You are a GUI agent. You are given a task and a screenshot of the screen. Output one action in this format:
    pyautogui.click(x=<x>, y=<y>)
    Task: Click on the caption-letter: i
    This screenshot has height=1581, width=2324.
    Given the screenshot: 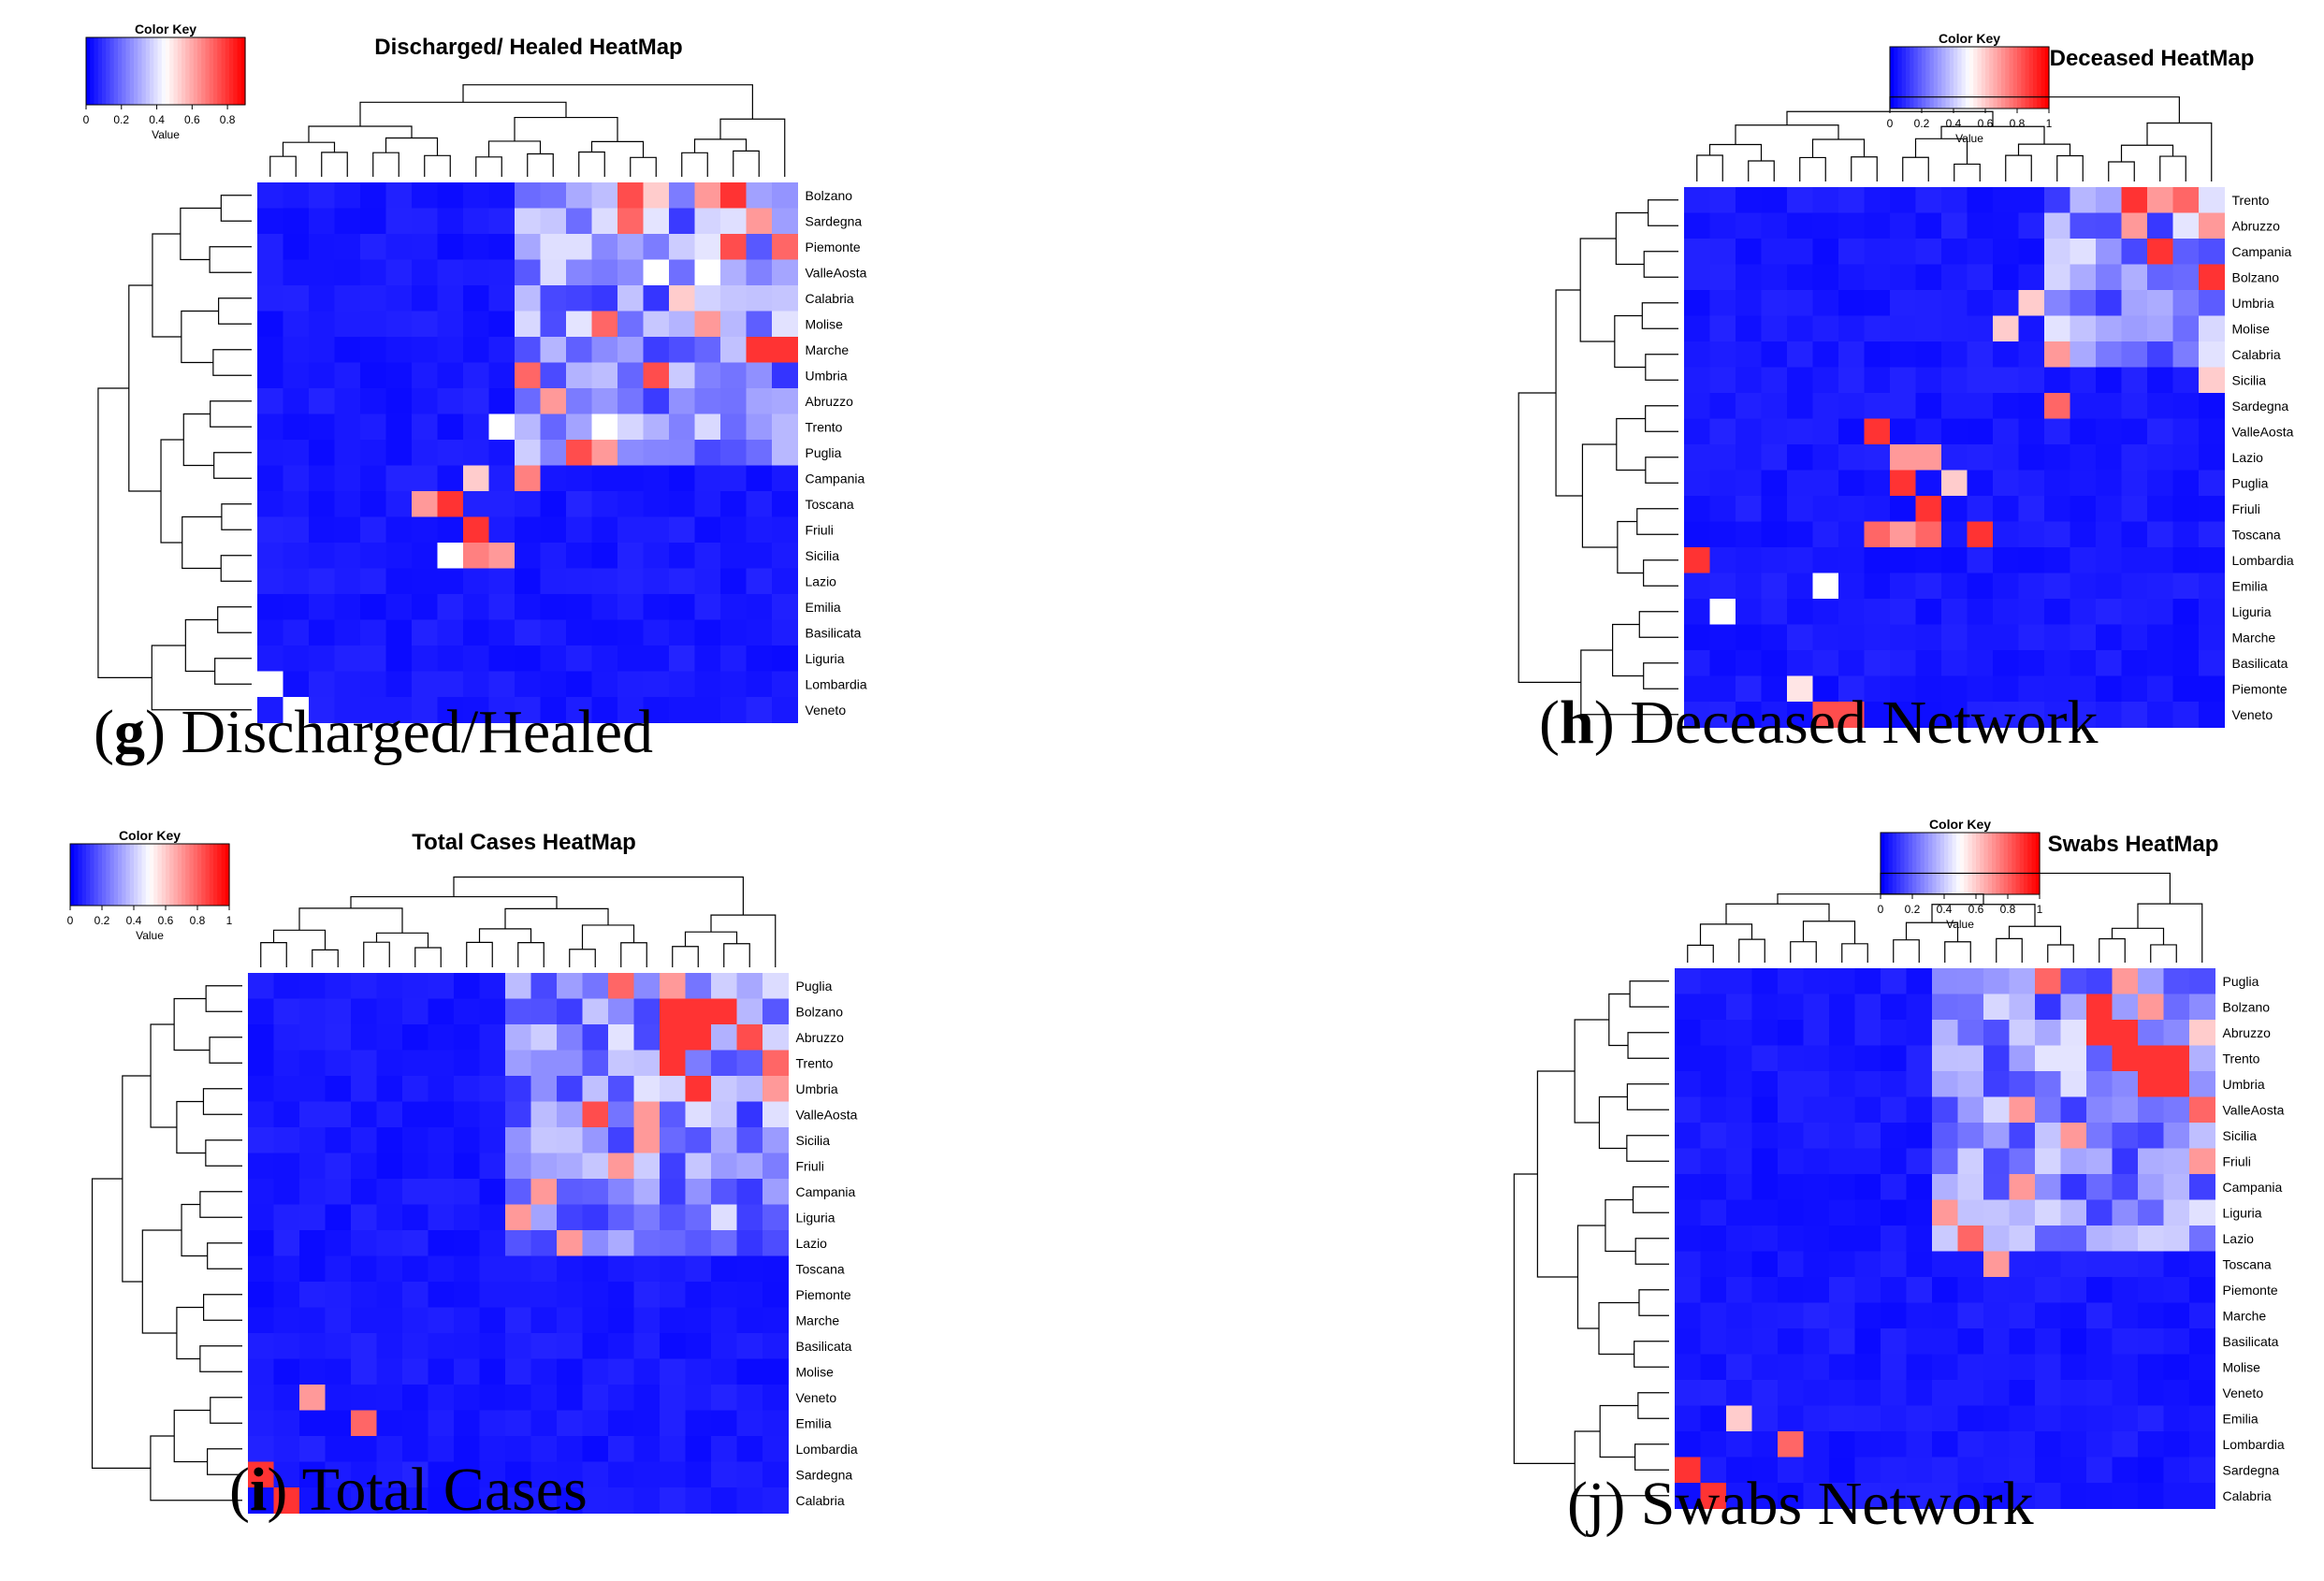 What is the action you would take?
    pyautogui.click(x=258, y=1490)
    